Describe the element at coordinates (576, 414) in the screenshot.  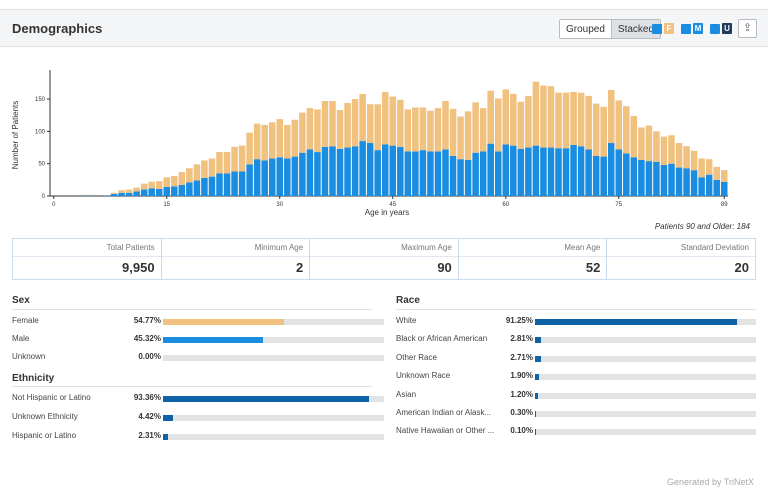
I see `list-item: American Indian or Alask... 0.30%` at that location.